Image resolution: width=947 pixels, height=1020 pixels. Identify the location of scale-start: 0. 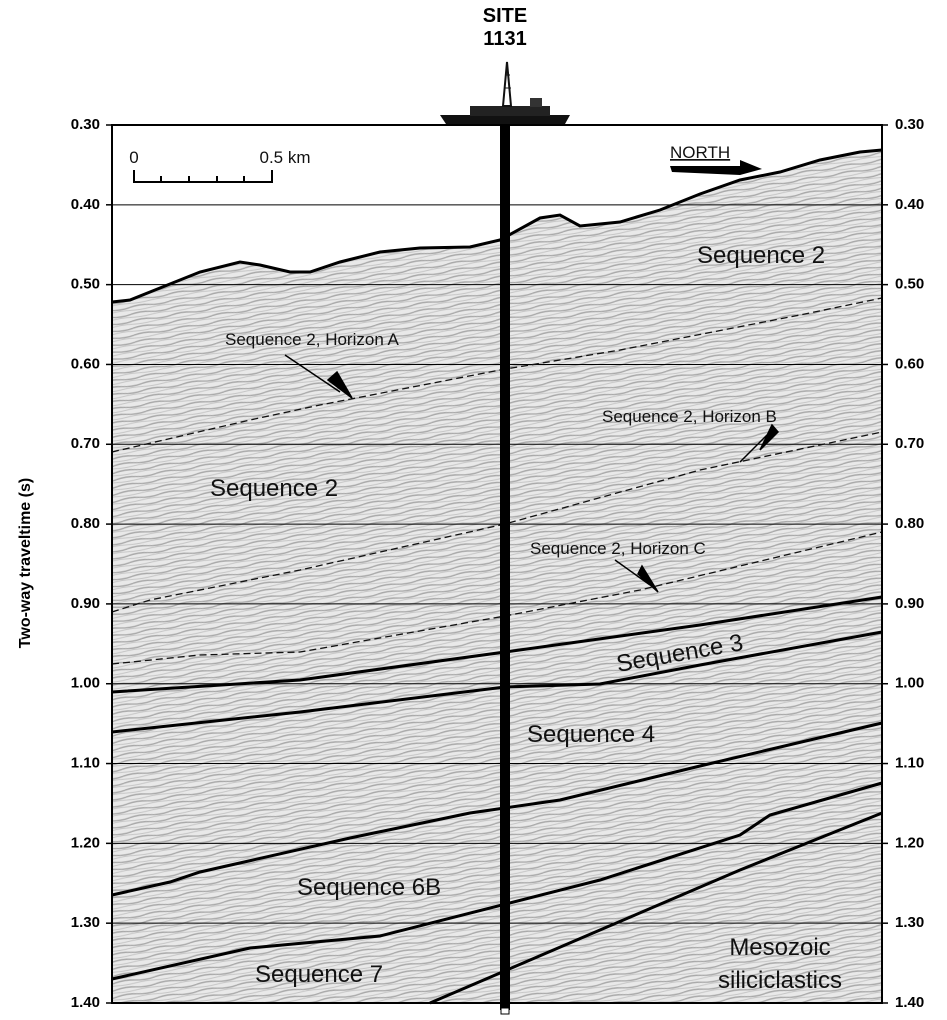
(133, 157).